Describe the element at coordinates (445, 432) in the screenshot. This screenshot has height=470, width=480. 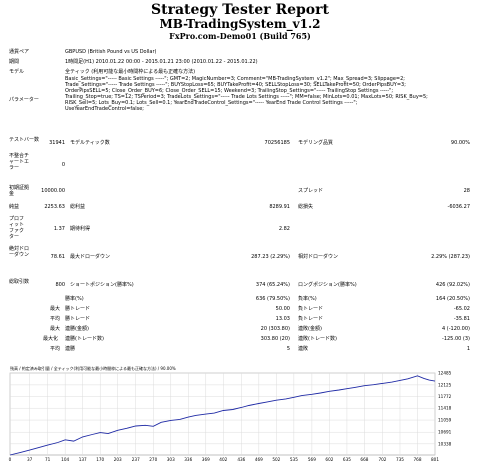
I see `y-tick-label: 10691` at that location.